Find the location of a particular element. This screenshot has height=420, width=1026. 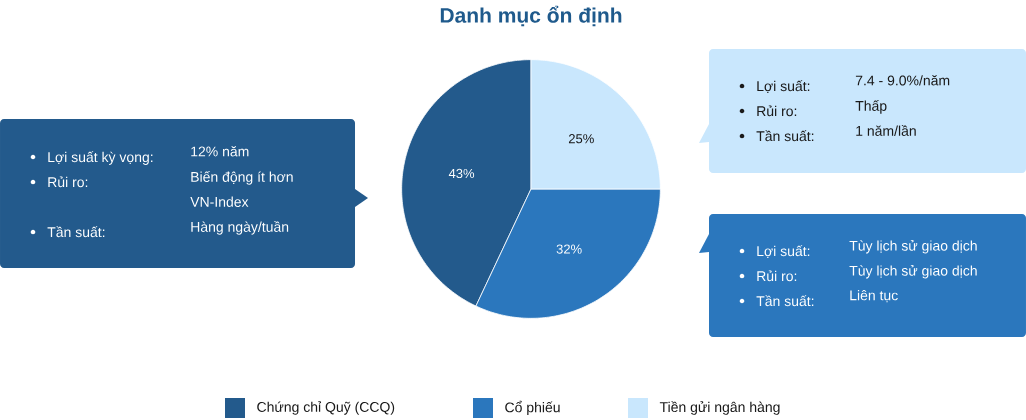

chart-title: Danh mục ổn định is located at coordinates (531, 16).